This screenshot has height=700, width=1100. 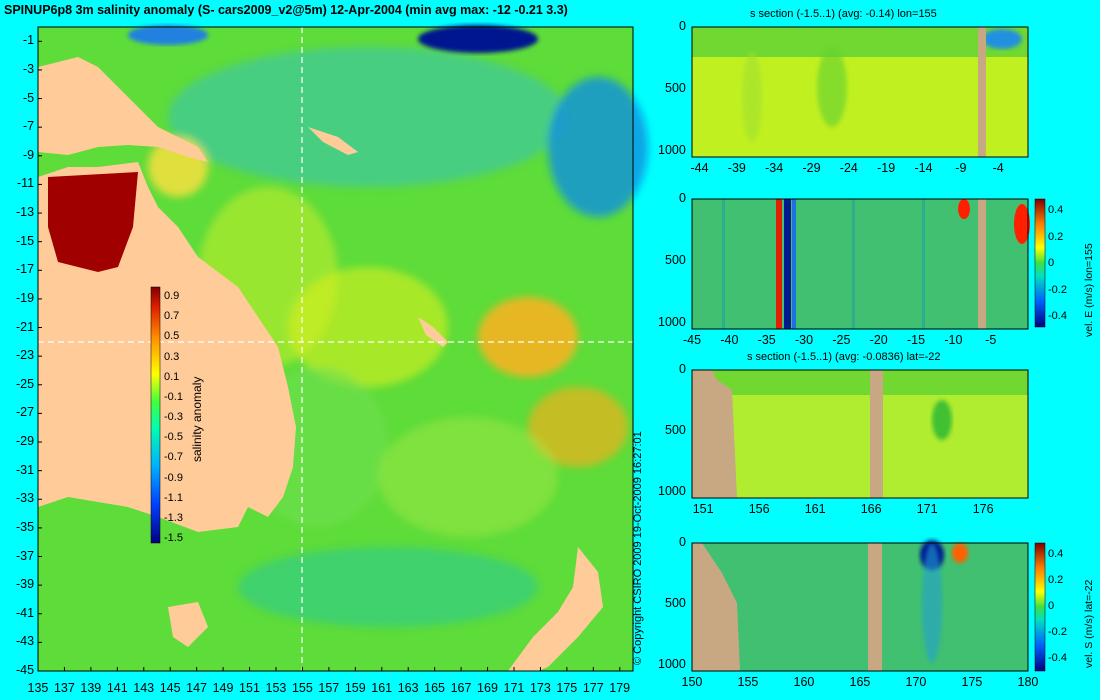 What do you see at coordinates (172, 316) in the screenshot?
I see `map-colorbar-tick-label: 0.7` at bounding box center [172, 316].